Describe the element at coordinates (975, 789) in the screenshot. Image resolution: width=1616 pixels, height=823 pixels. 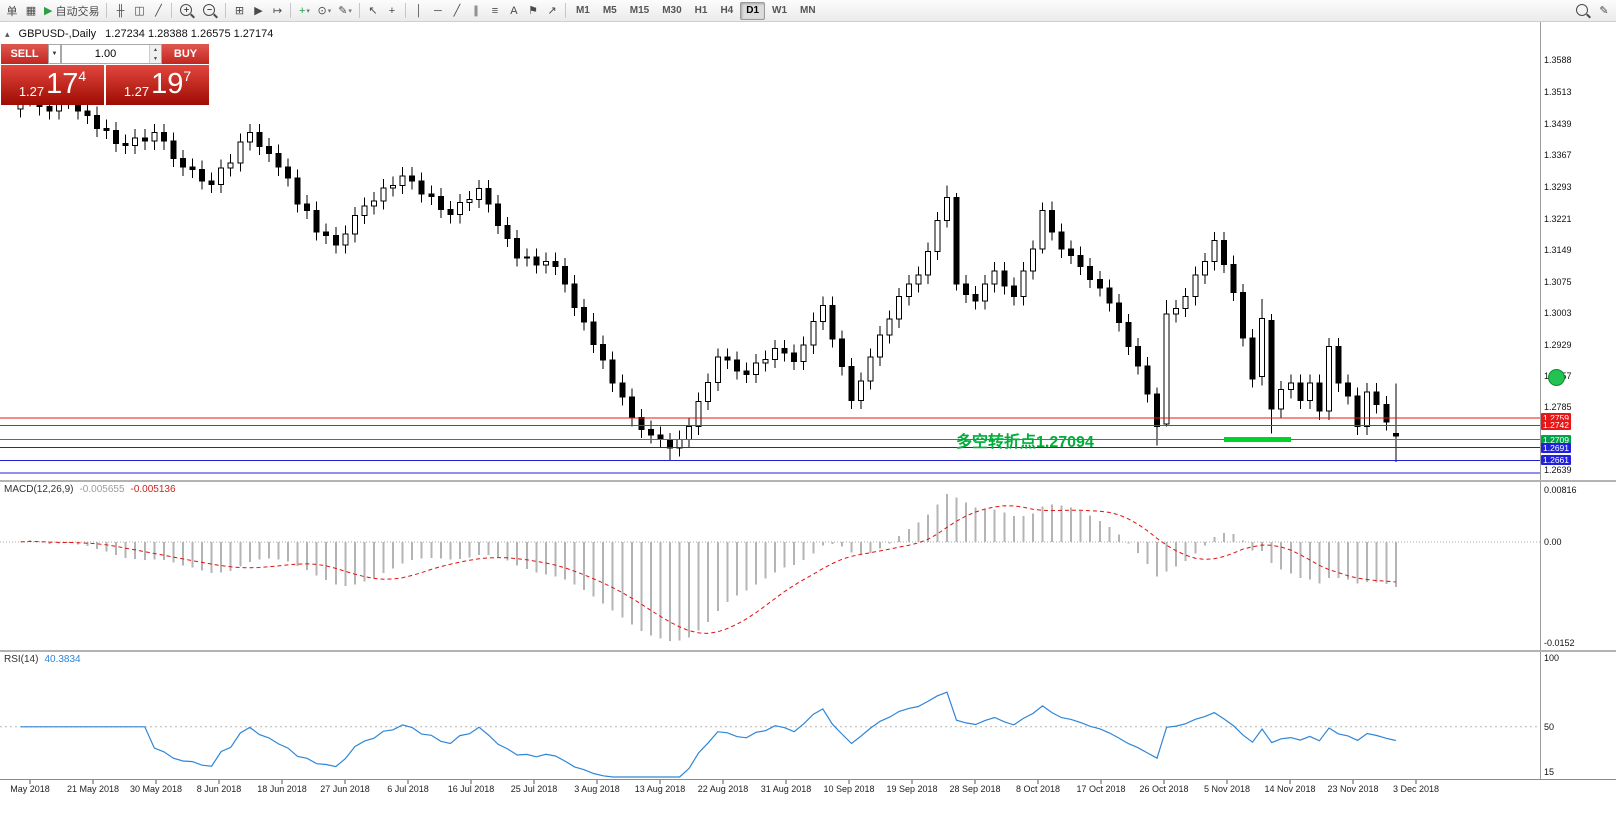
I see `date-axis-label: 28 Sep 2018` at that location.